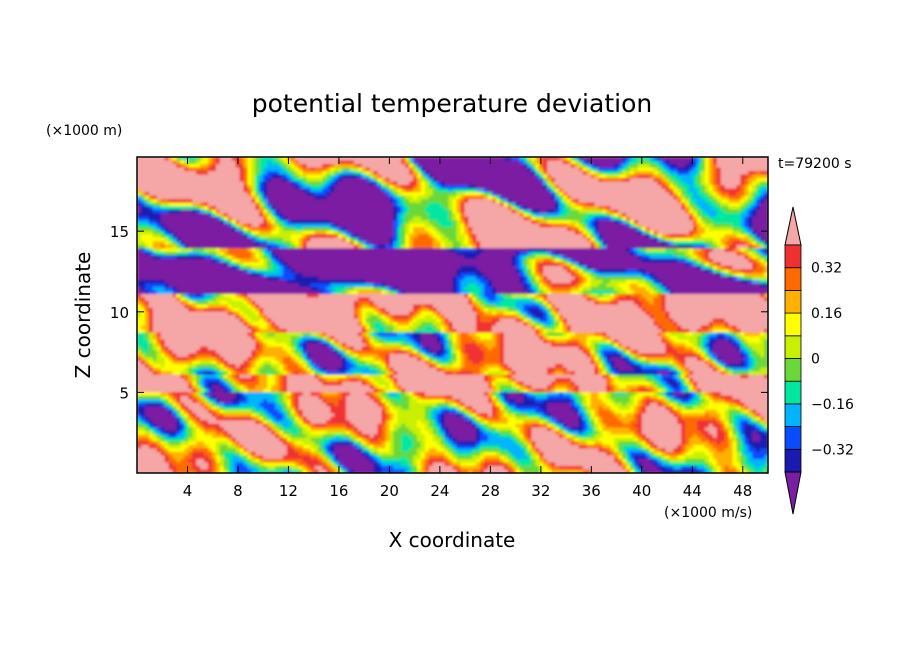 The width and height of the screenshot is (904, 654). Describe the element at coordinates (591, 491) in the screenshot. I see `x-tick-label: 36` at that location.